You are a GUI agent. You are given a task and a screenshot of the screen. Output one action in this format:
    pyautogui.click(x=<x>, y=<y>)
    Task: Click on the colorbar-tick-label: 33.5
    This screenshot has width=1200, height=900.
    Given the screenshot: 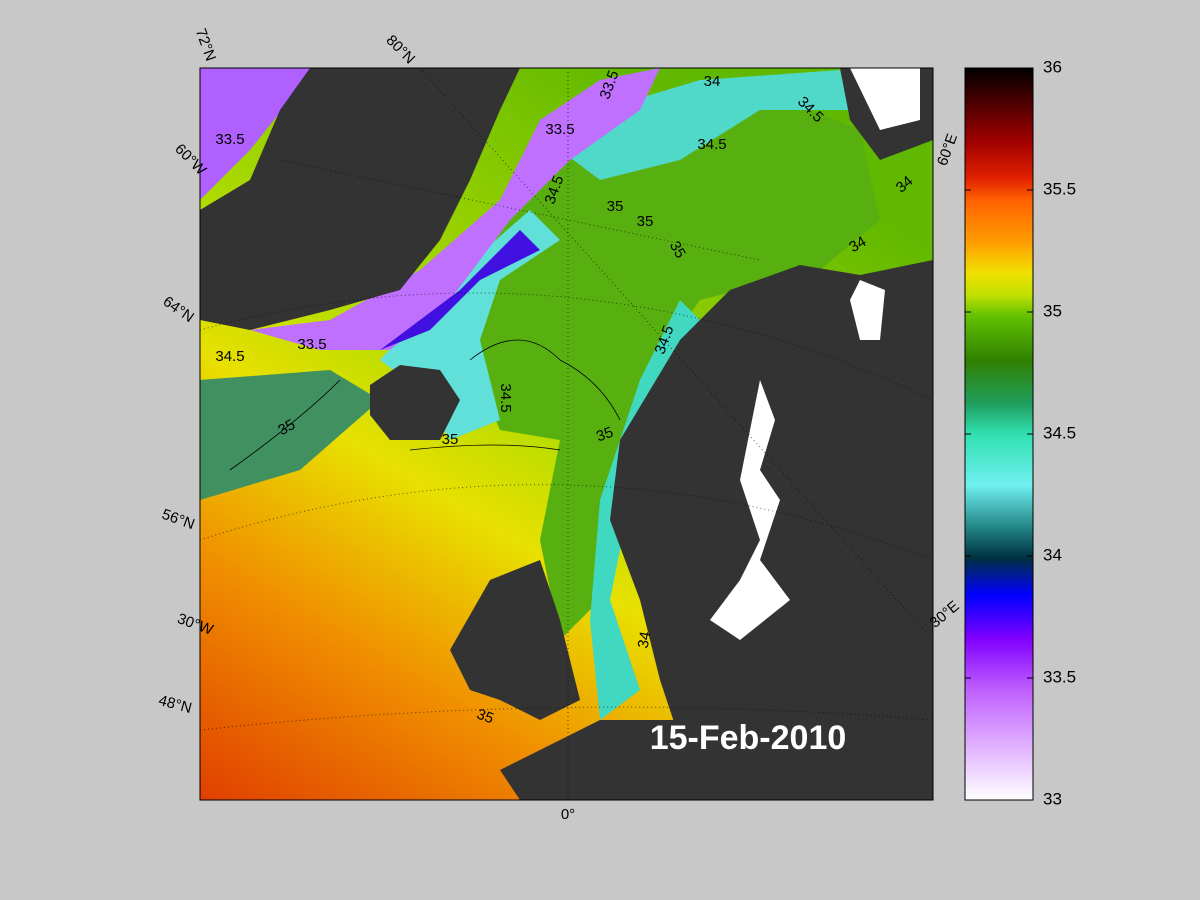 What is the action you would take?
    pyautogui.click(x=1059, y=676)
    